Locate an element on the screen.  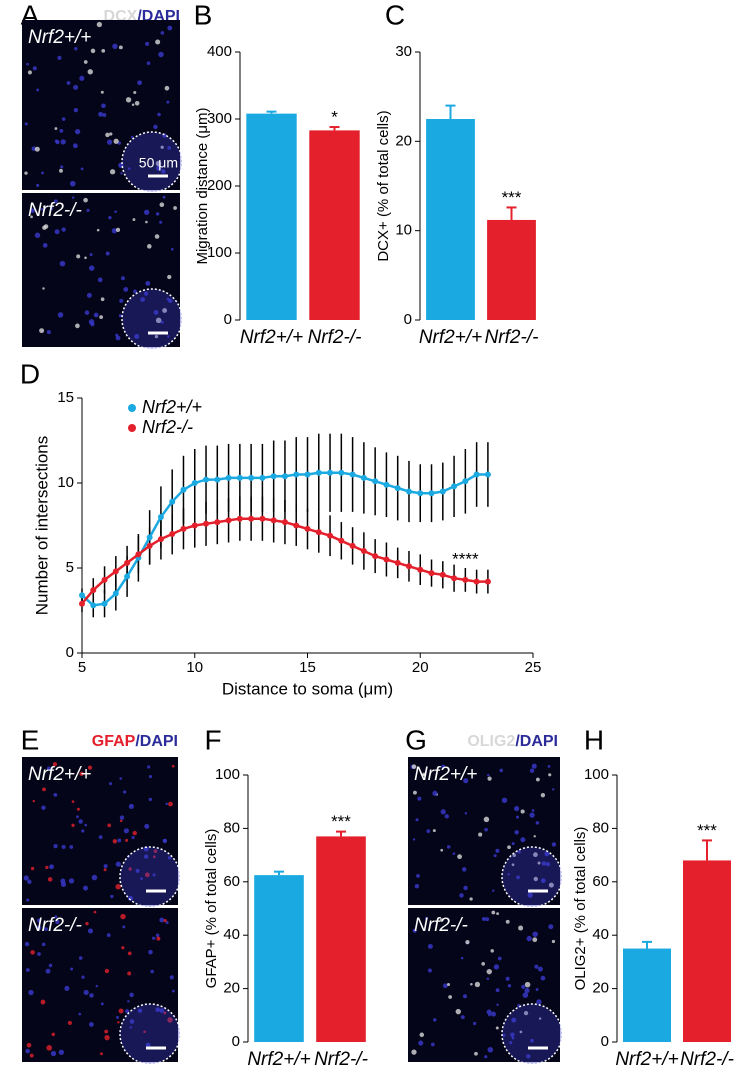
x-tick-label: 15 is located at coordinates (307, 667).